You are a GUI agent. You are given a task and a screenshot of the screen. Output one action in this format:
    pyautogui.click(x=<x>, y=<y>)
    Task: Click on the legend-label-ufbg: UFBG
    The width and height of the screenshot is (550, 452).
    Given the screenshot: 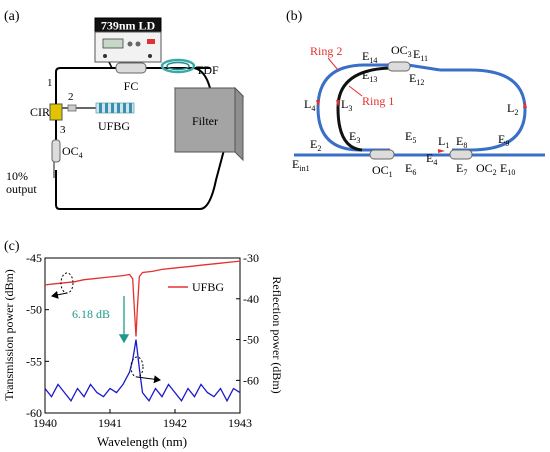 What is the action you would take?
    pyautogui.click(x=208, y=287)
    